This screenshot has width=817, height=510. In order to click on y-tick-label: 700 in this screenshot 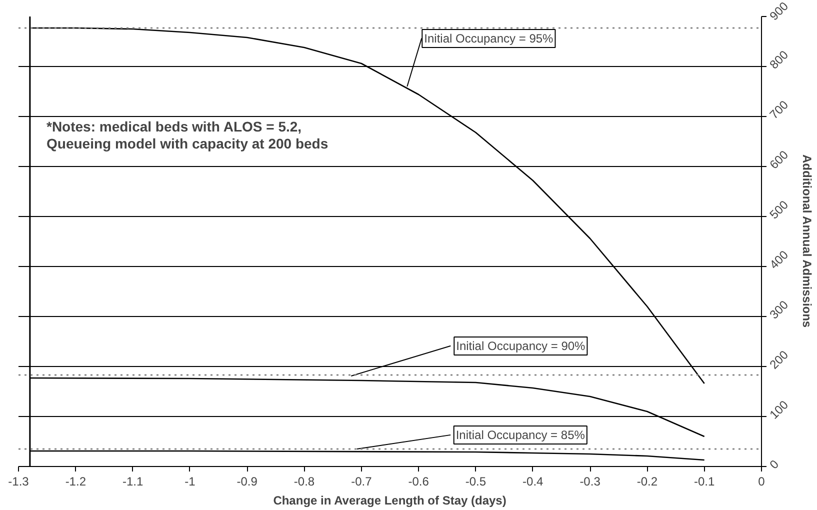, I will do `click(779, 110)`.